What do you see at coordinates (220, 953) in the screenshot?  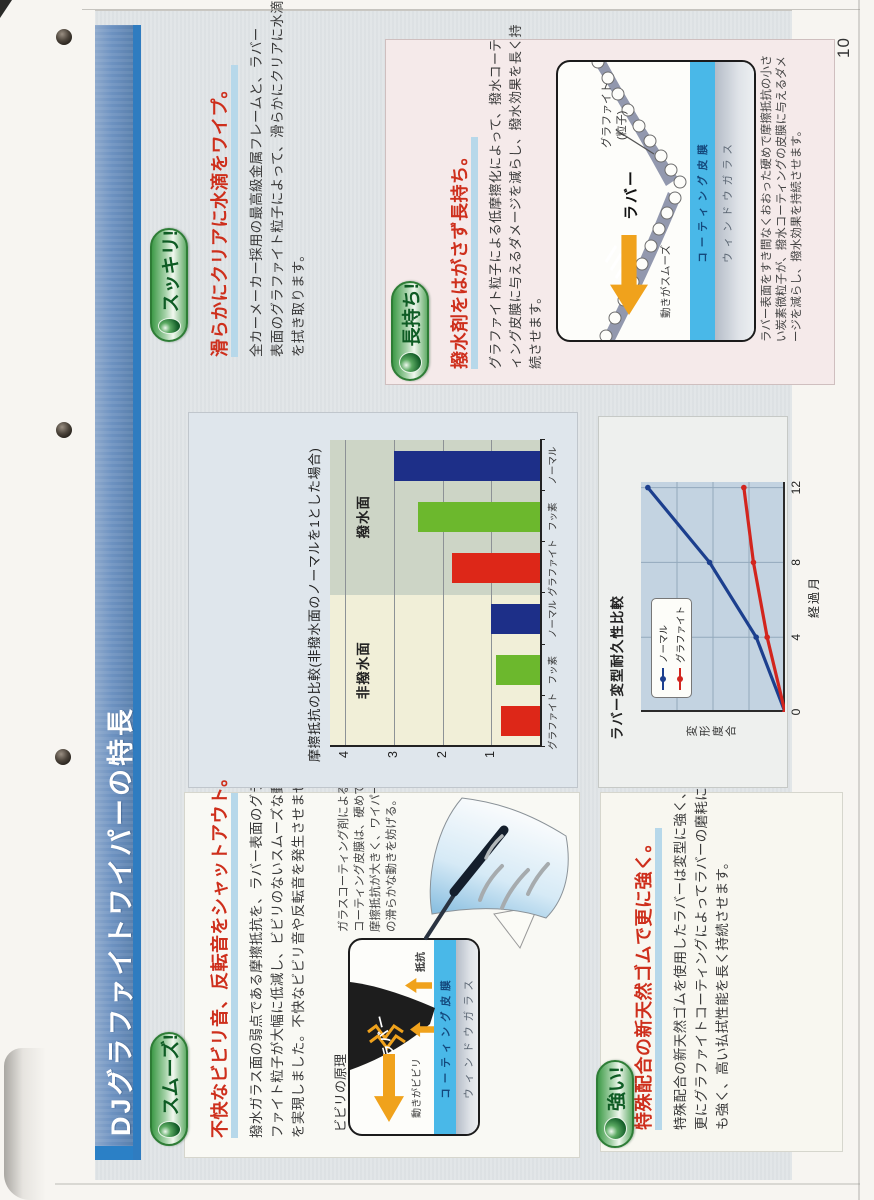 I see `smooth-heading: 不快なビビリ音、反転音をシャットアウト。` at bounding box center [220, 953].